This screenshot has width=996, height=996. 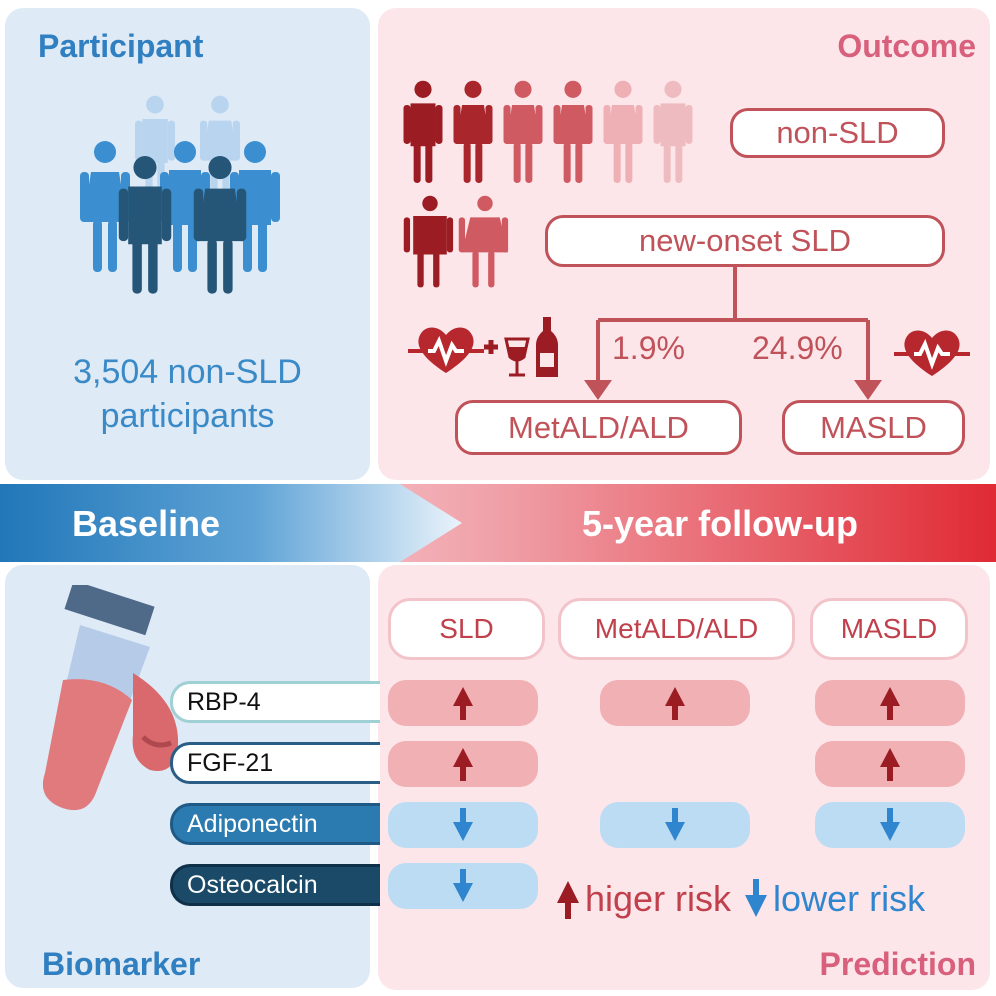 I want to click on heart-rate-icon, so click(x=932, y=353).